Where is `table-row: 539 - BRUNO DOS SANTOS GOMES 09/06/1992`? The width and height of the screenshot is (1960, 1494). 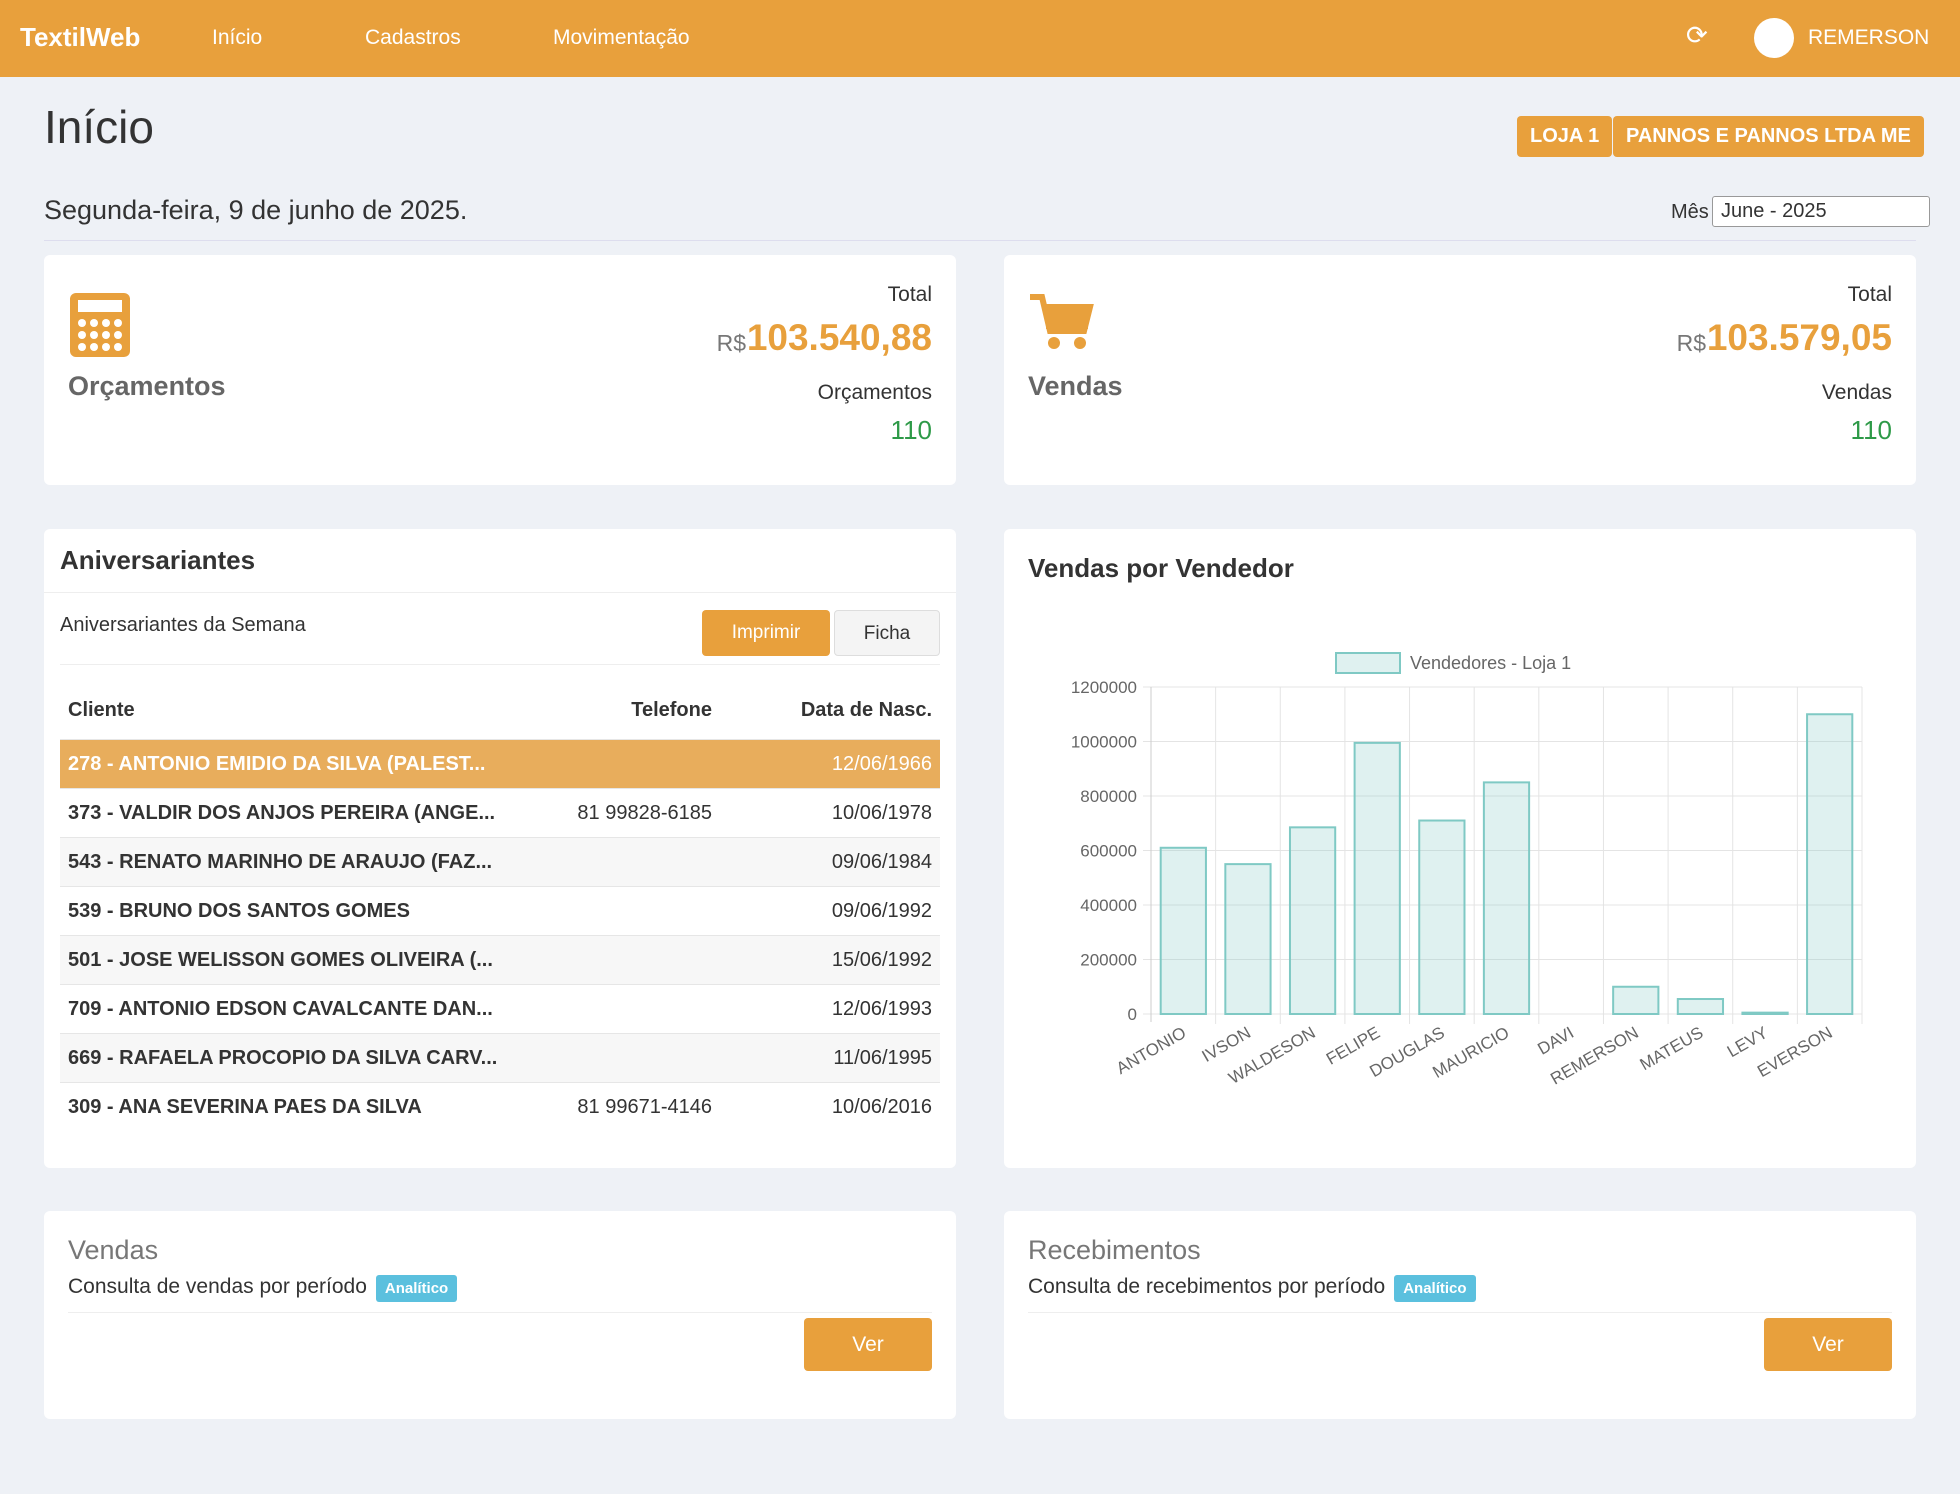 table-row: 539 - BRUNO DOS SANTOS GOMES 09/06/1992 is located at coordinates (500, 910).